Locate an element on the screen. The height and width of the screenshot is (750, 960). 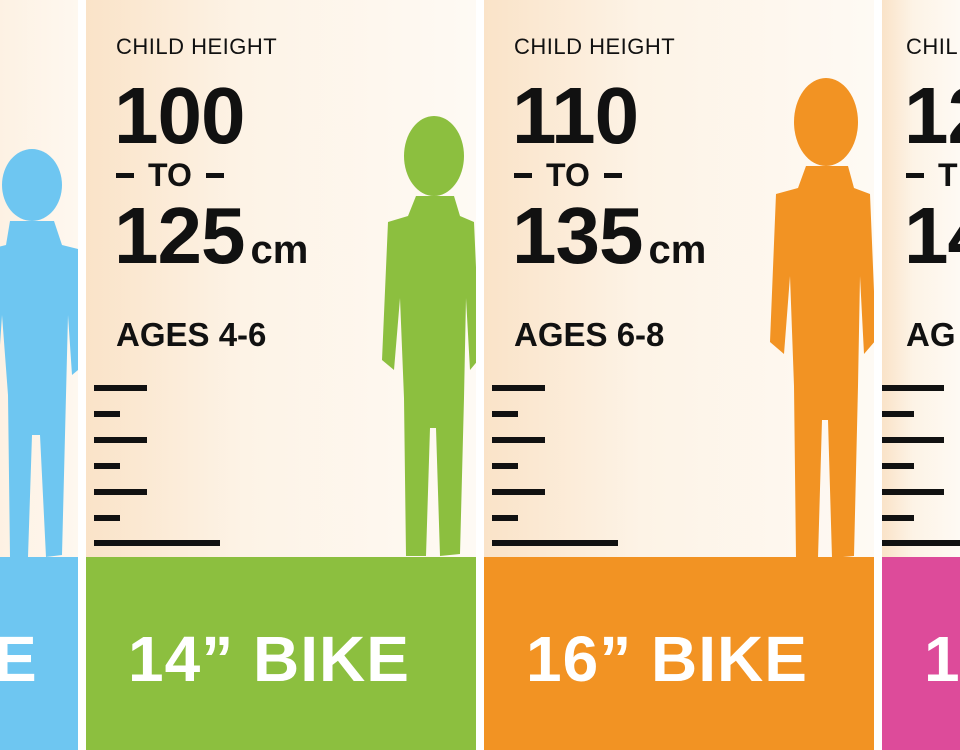
age-range: AG is located at coordinates (931, 334).